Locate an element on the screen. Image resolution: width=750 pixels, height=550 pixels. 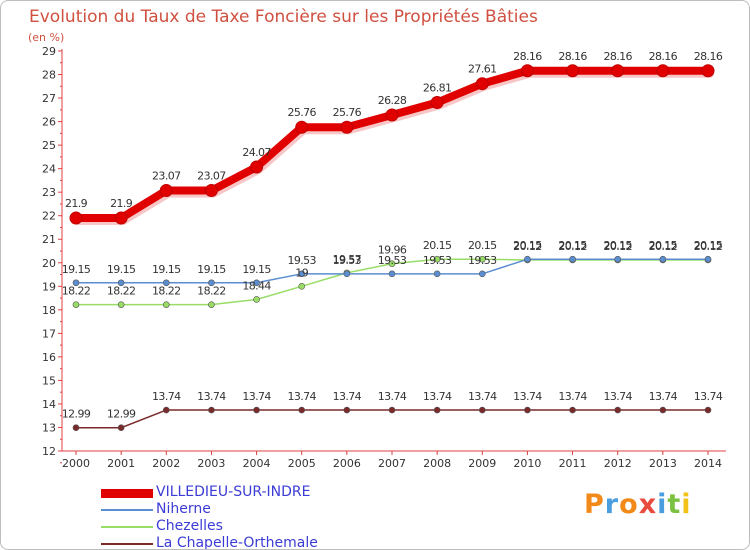
data-label: 12.99 is located at coordinates (76, 414).